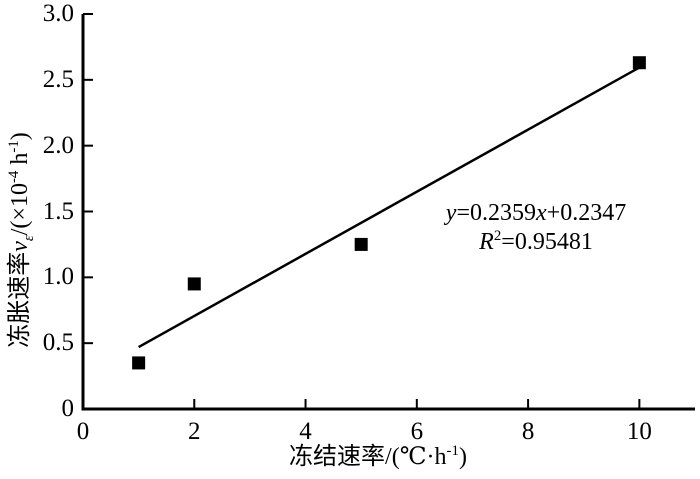 The width and height of the screenshot is (700, 479). Describe the element at coordinates (58, 145) in the screenshot. I see `y-tick-label: 2.0` at that location.